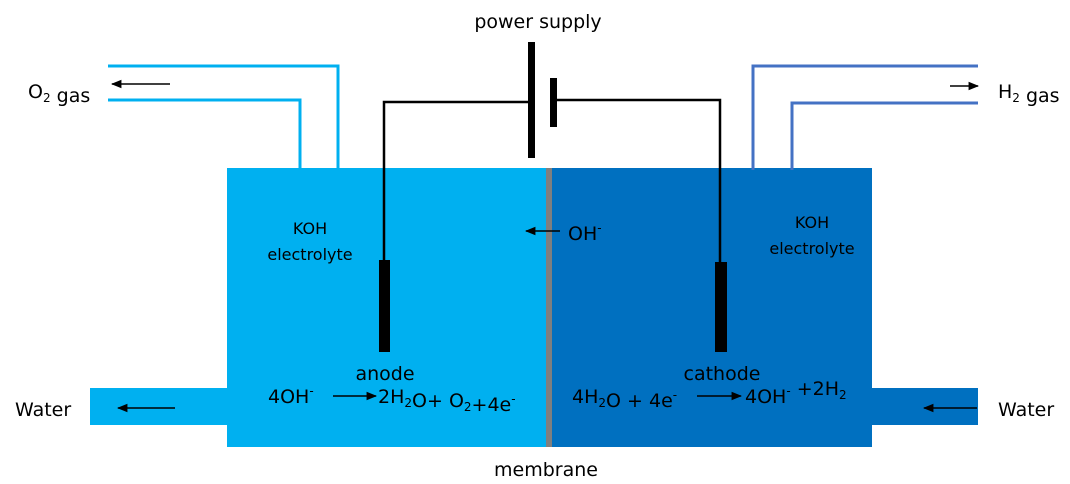  Describe the element at coordinates (384, 306) in the screenshot. I see `anode-electrode` at that location.